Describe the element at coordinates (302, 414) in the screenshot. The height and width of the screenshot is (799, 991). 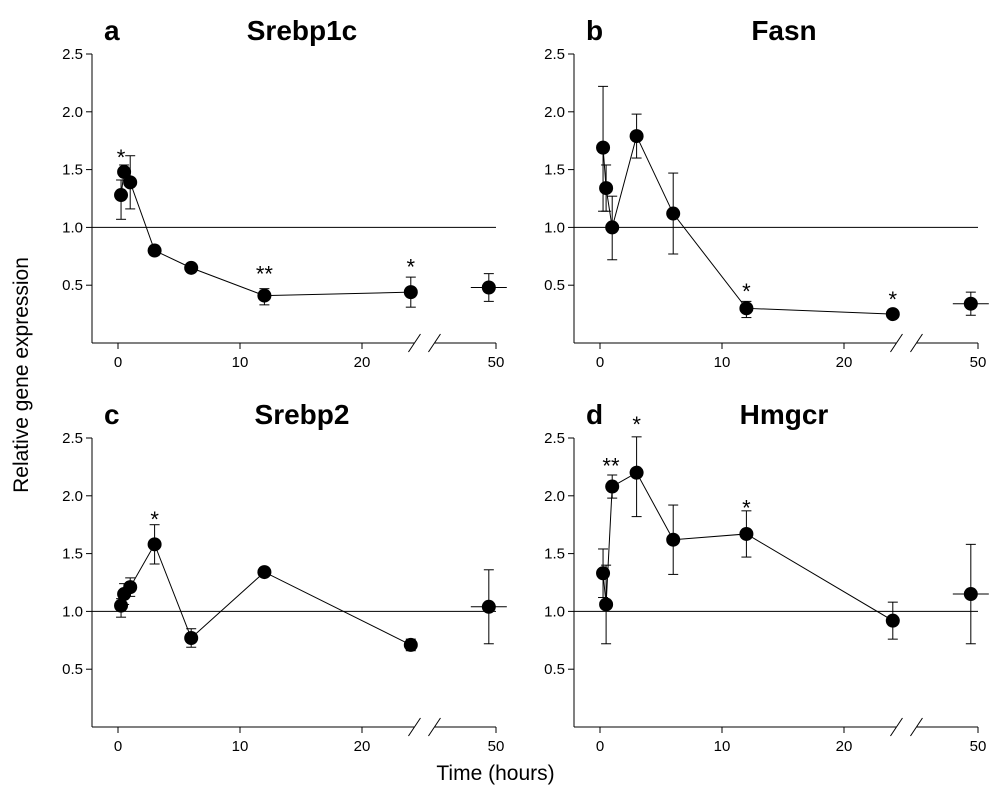
I see `panel-title: Srebp2` at that location.